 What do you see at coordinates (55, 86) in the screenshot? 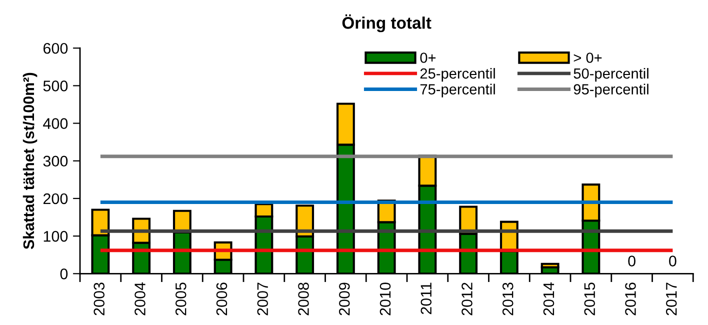
I see `y-tick-label: 500` at bounding box center [55, 86].